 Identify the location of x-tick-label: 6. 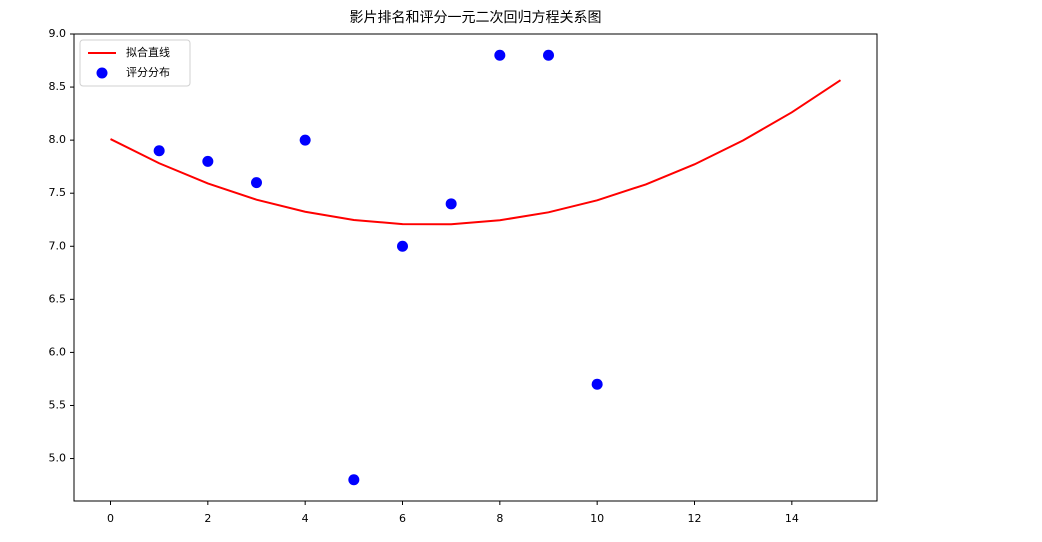
(402, 518).